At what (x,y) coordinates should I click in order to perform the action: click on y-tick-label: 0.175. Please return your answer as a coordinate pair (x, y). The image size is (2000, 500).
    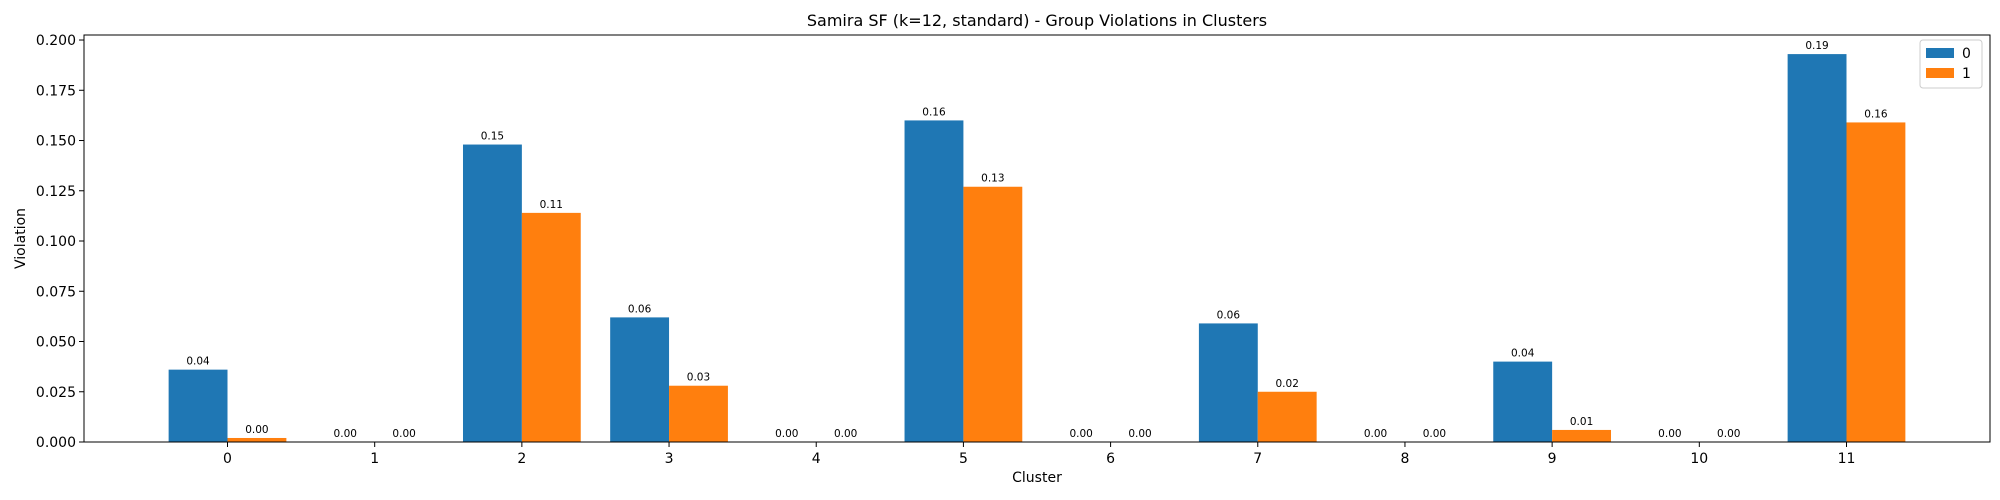
    Looking at the image, I should click on (56, 91).